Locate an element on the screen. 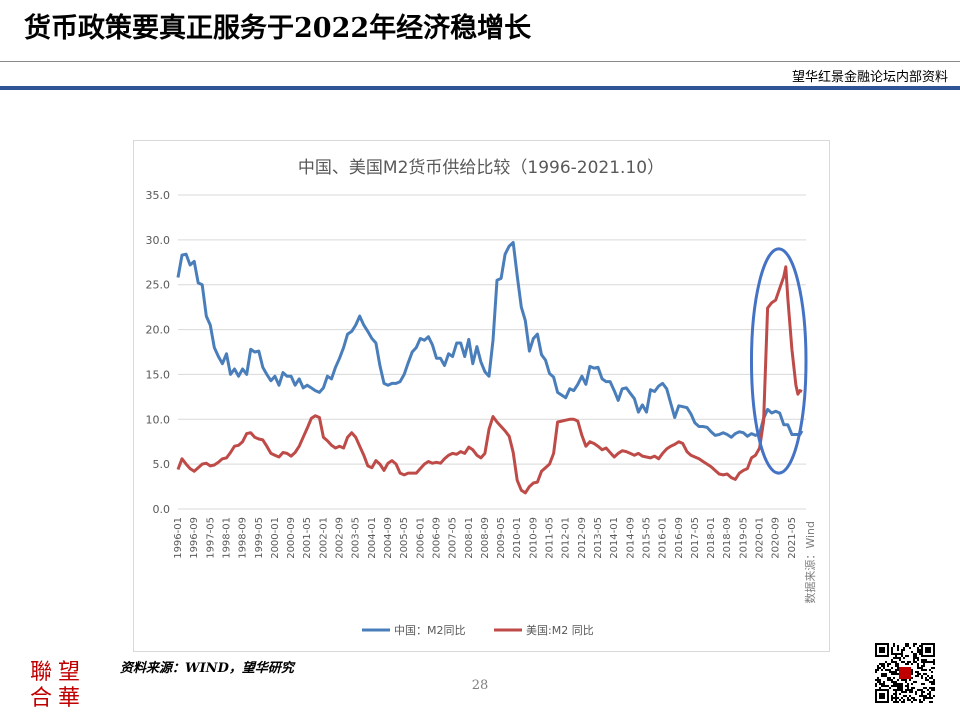 This screenshot has width=960, height=720. qr-code-icon is located at coordinates (905, 673).